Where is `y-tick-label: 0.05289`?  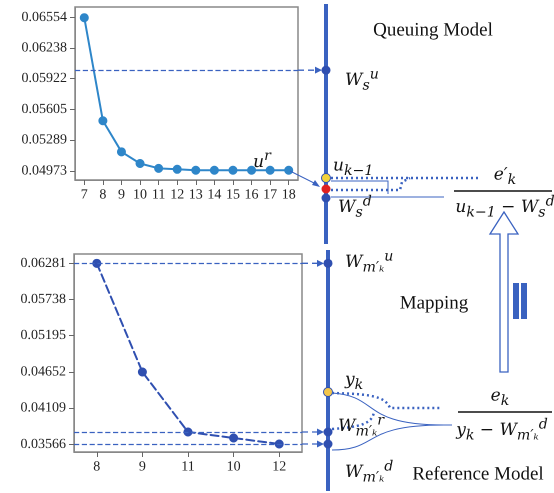 y-tick-label: 0.05289 is located at coordinates (44, 140).